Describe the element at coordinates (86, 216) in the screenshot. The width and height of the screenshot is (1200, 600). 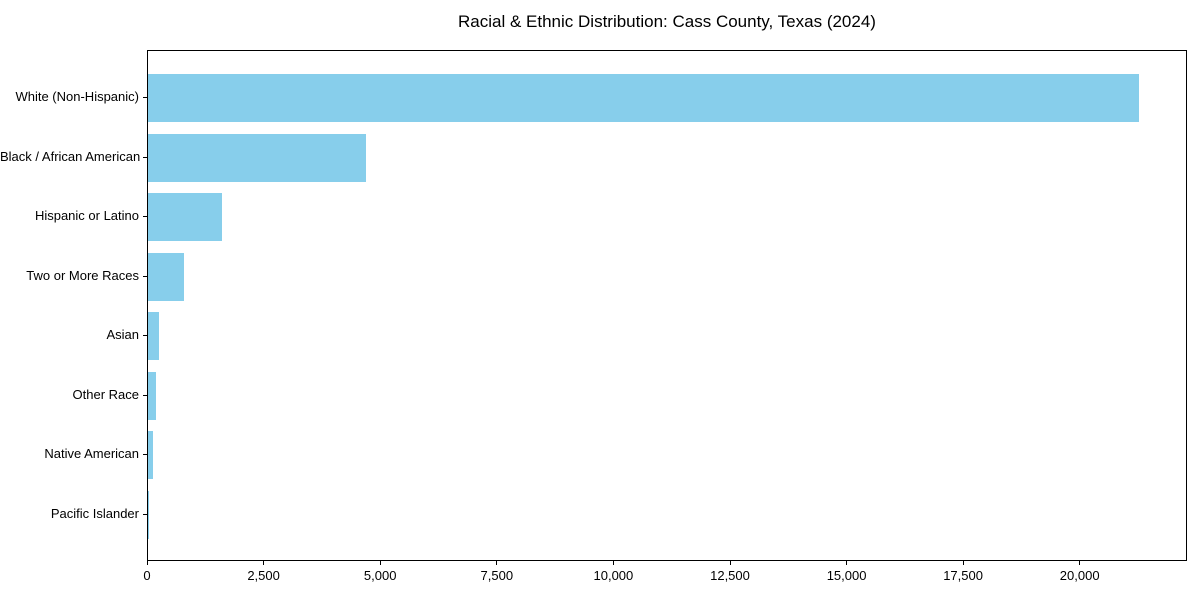
I see `y-axis-category-label: Hispanic or Latino` at that location.